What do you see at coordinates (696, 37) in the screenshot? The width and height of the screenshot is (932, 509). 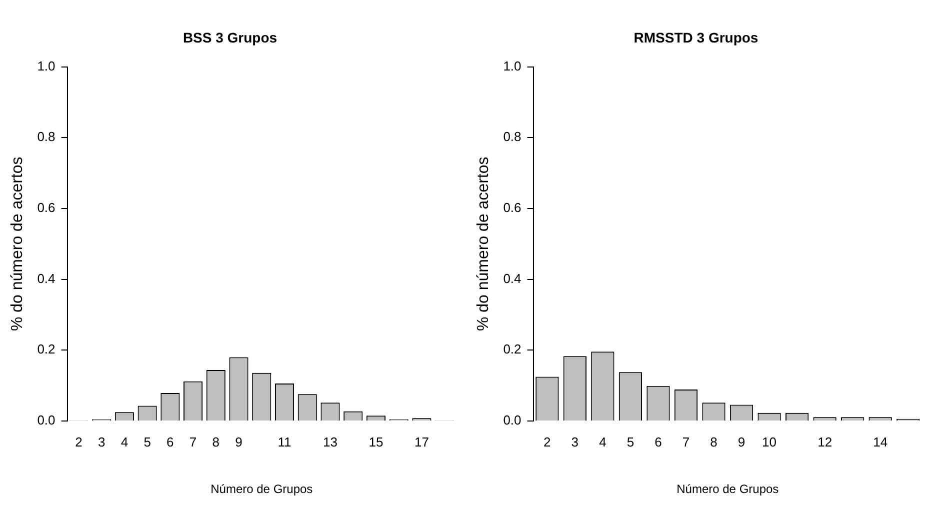 I see `chart-title: RMSSTD 3 Grupos` at bounding box center [696, 37].